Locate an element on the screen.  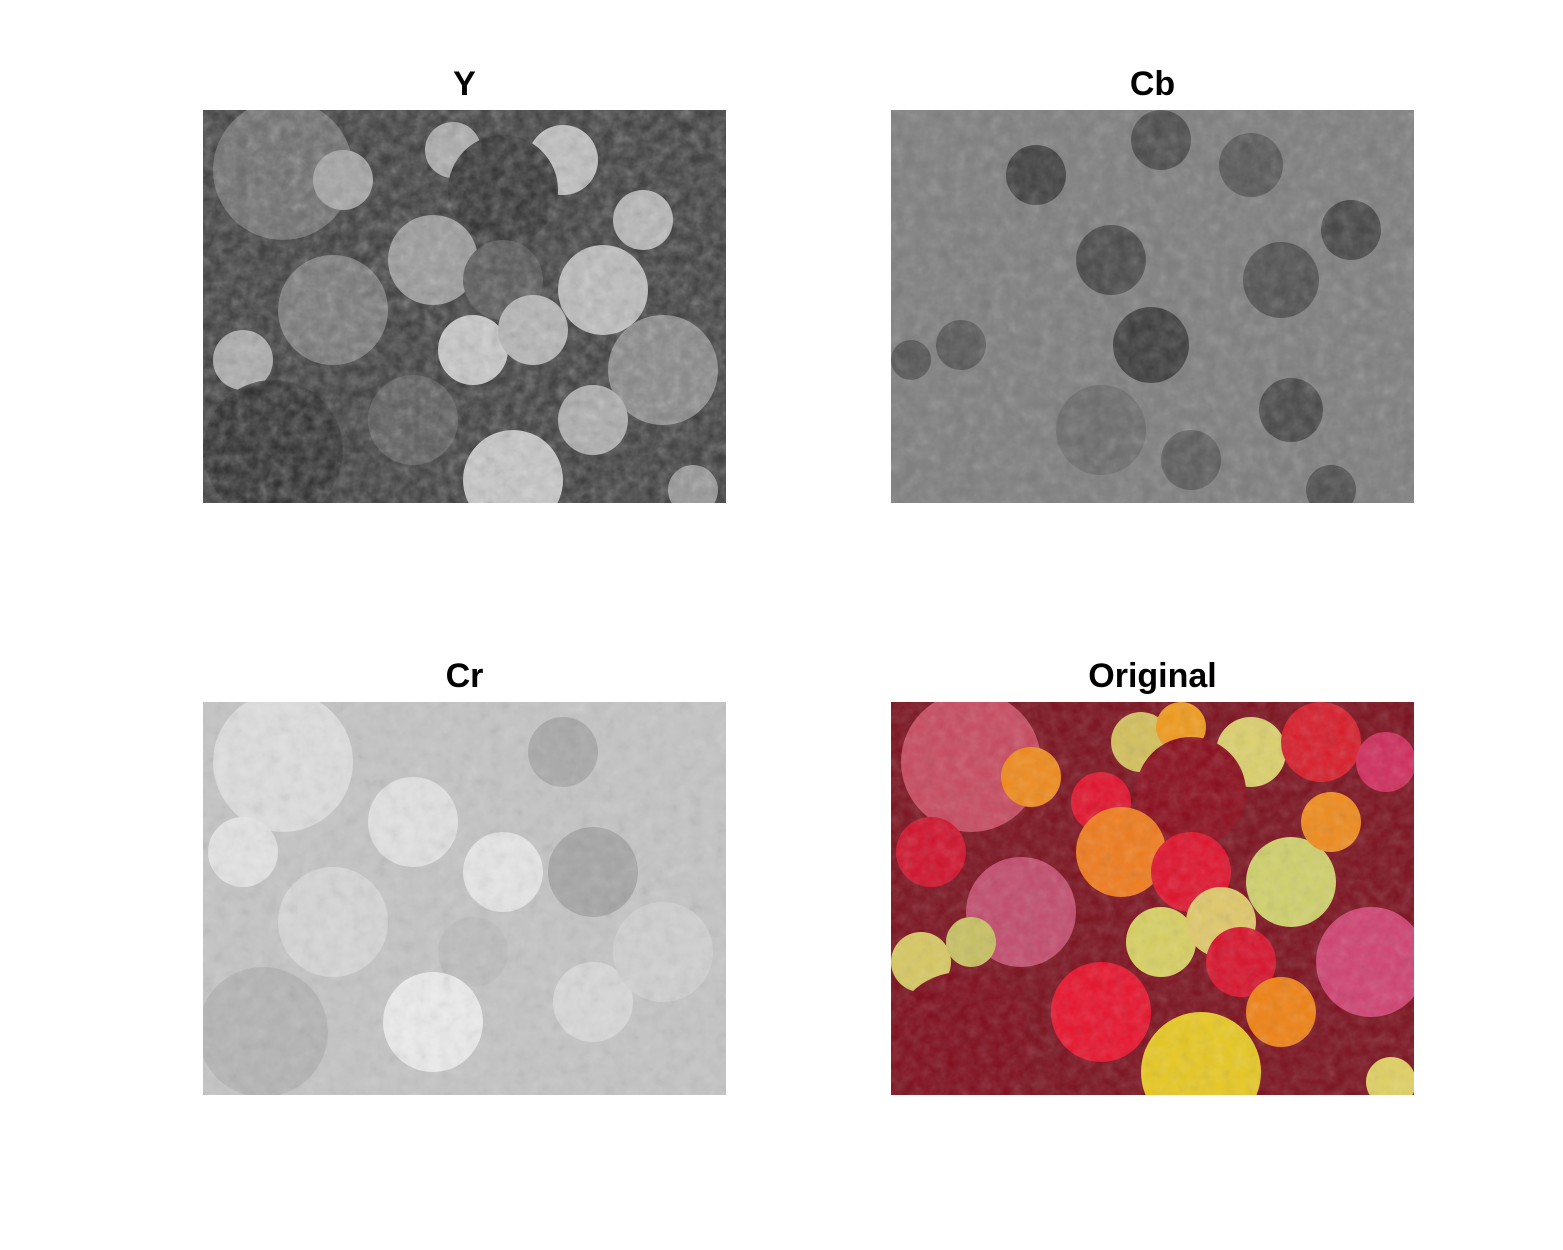
panel-title-original: Original is located at coordinates (1152, 676).